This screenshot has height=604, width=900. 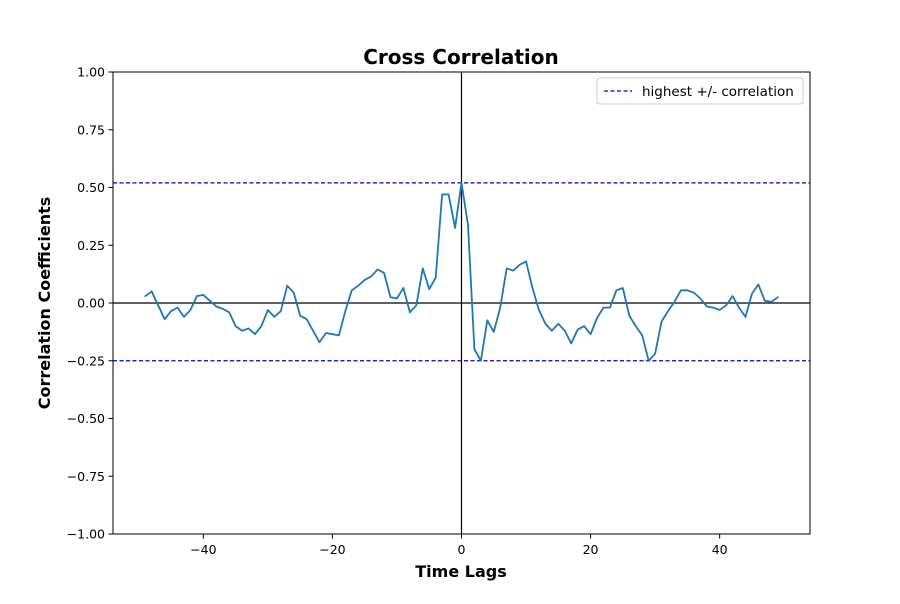 I want to click on chart-title: Cross Correlation, so click(x=461, y=57).